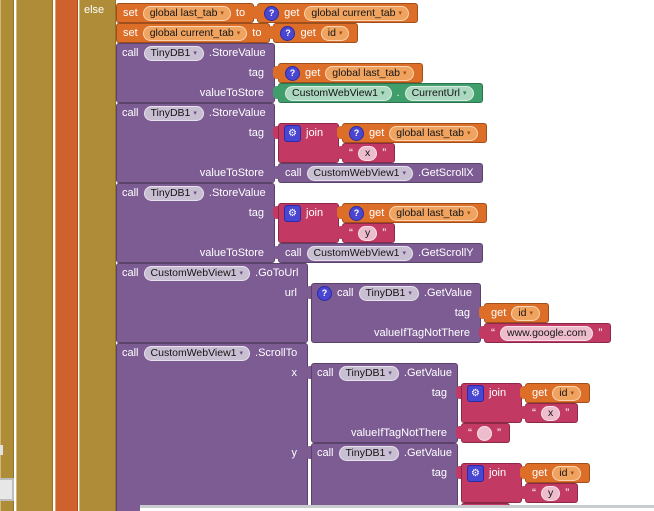 This screenshot has height=511, width=654. I want to click on enclosing-block-edge-a, so click(7, 255).